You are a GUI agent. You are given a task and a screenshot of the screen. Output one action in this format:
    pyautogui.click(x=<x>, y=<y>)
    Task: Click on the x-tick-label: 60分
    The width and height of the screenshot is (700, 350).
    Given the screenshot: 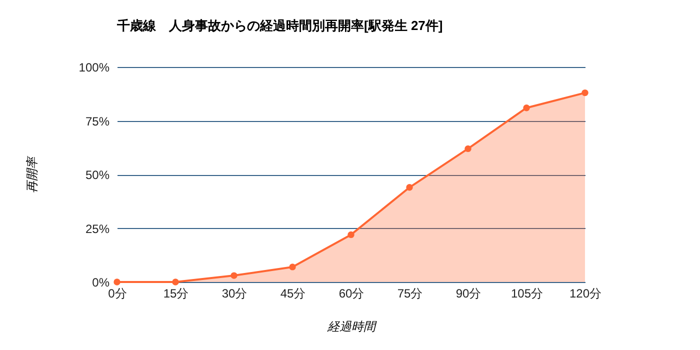 What is the action you would take?
    pyautogui.click(x=351, y=293)
    